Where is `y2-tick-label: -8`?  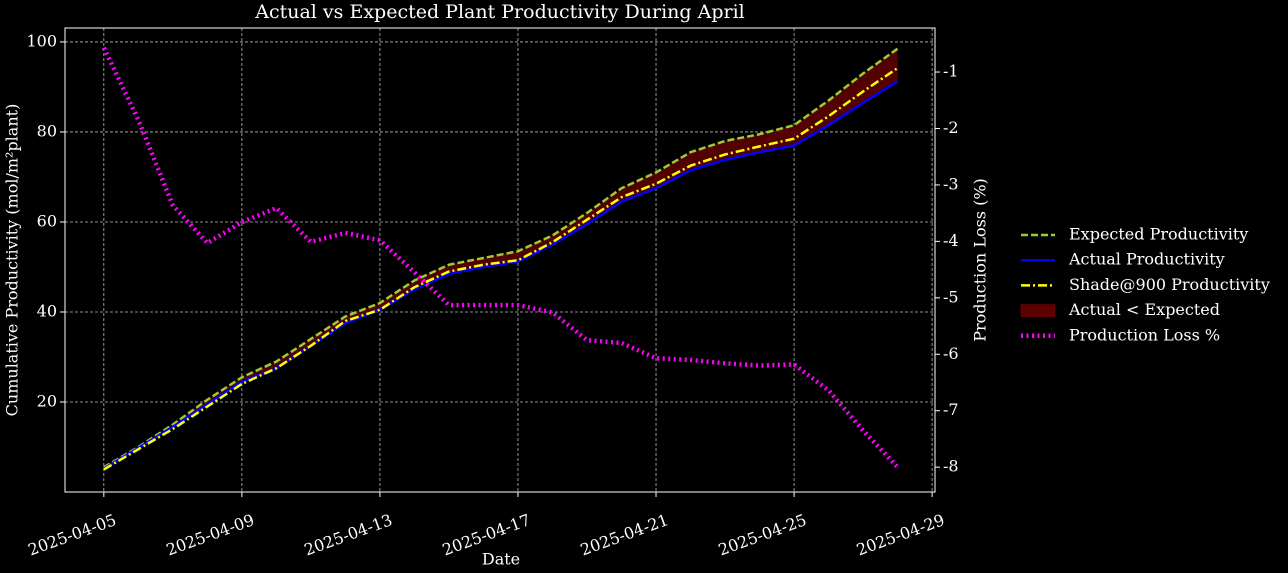 y2-tick-label: -8 is located at coordinates (951, 466).